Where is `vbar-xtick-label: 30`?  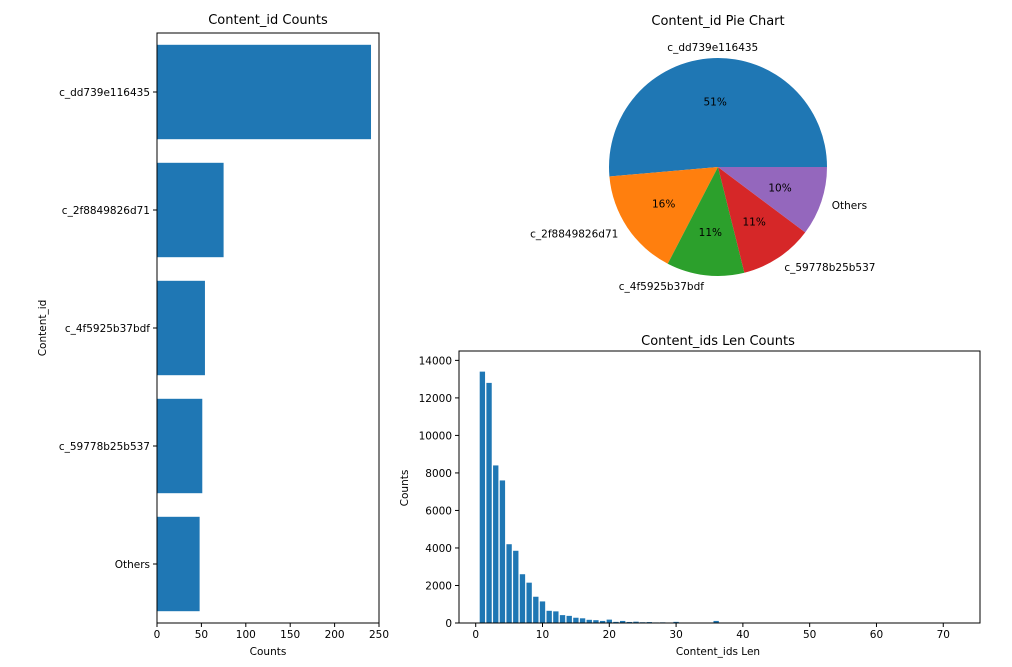
vbar-xtick-label: 30 is located at coordinates (675, 635).